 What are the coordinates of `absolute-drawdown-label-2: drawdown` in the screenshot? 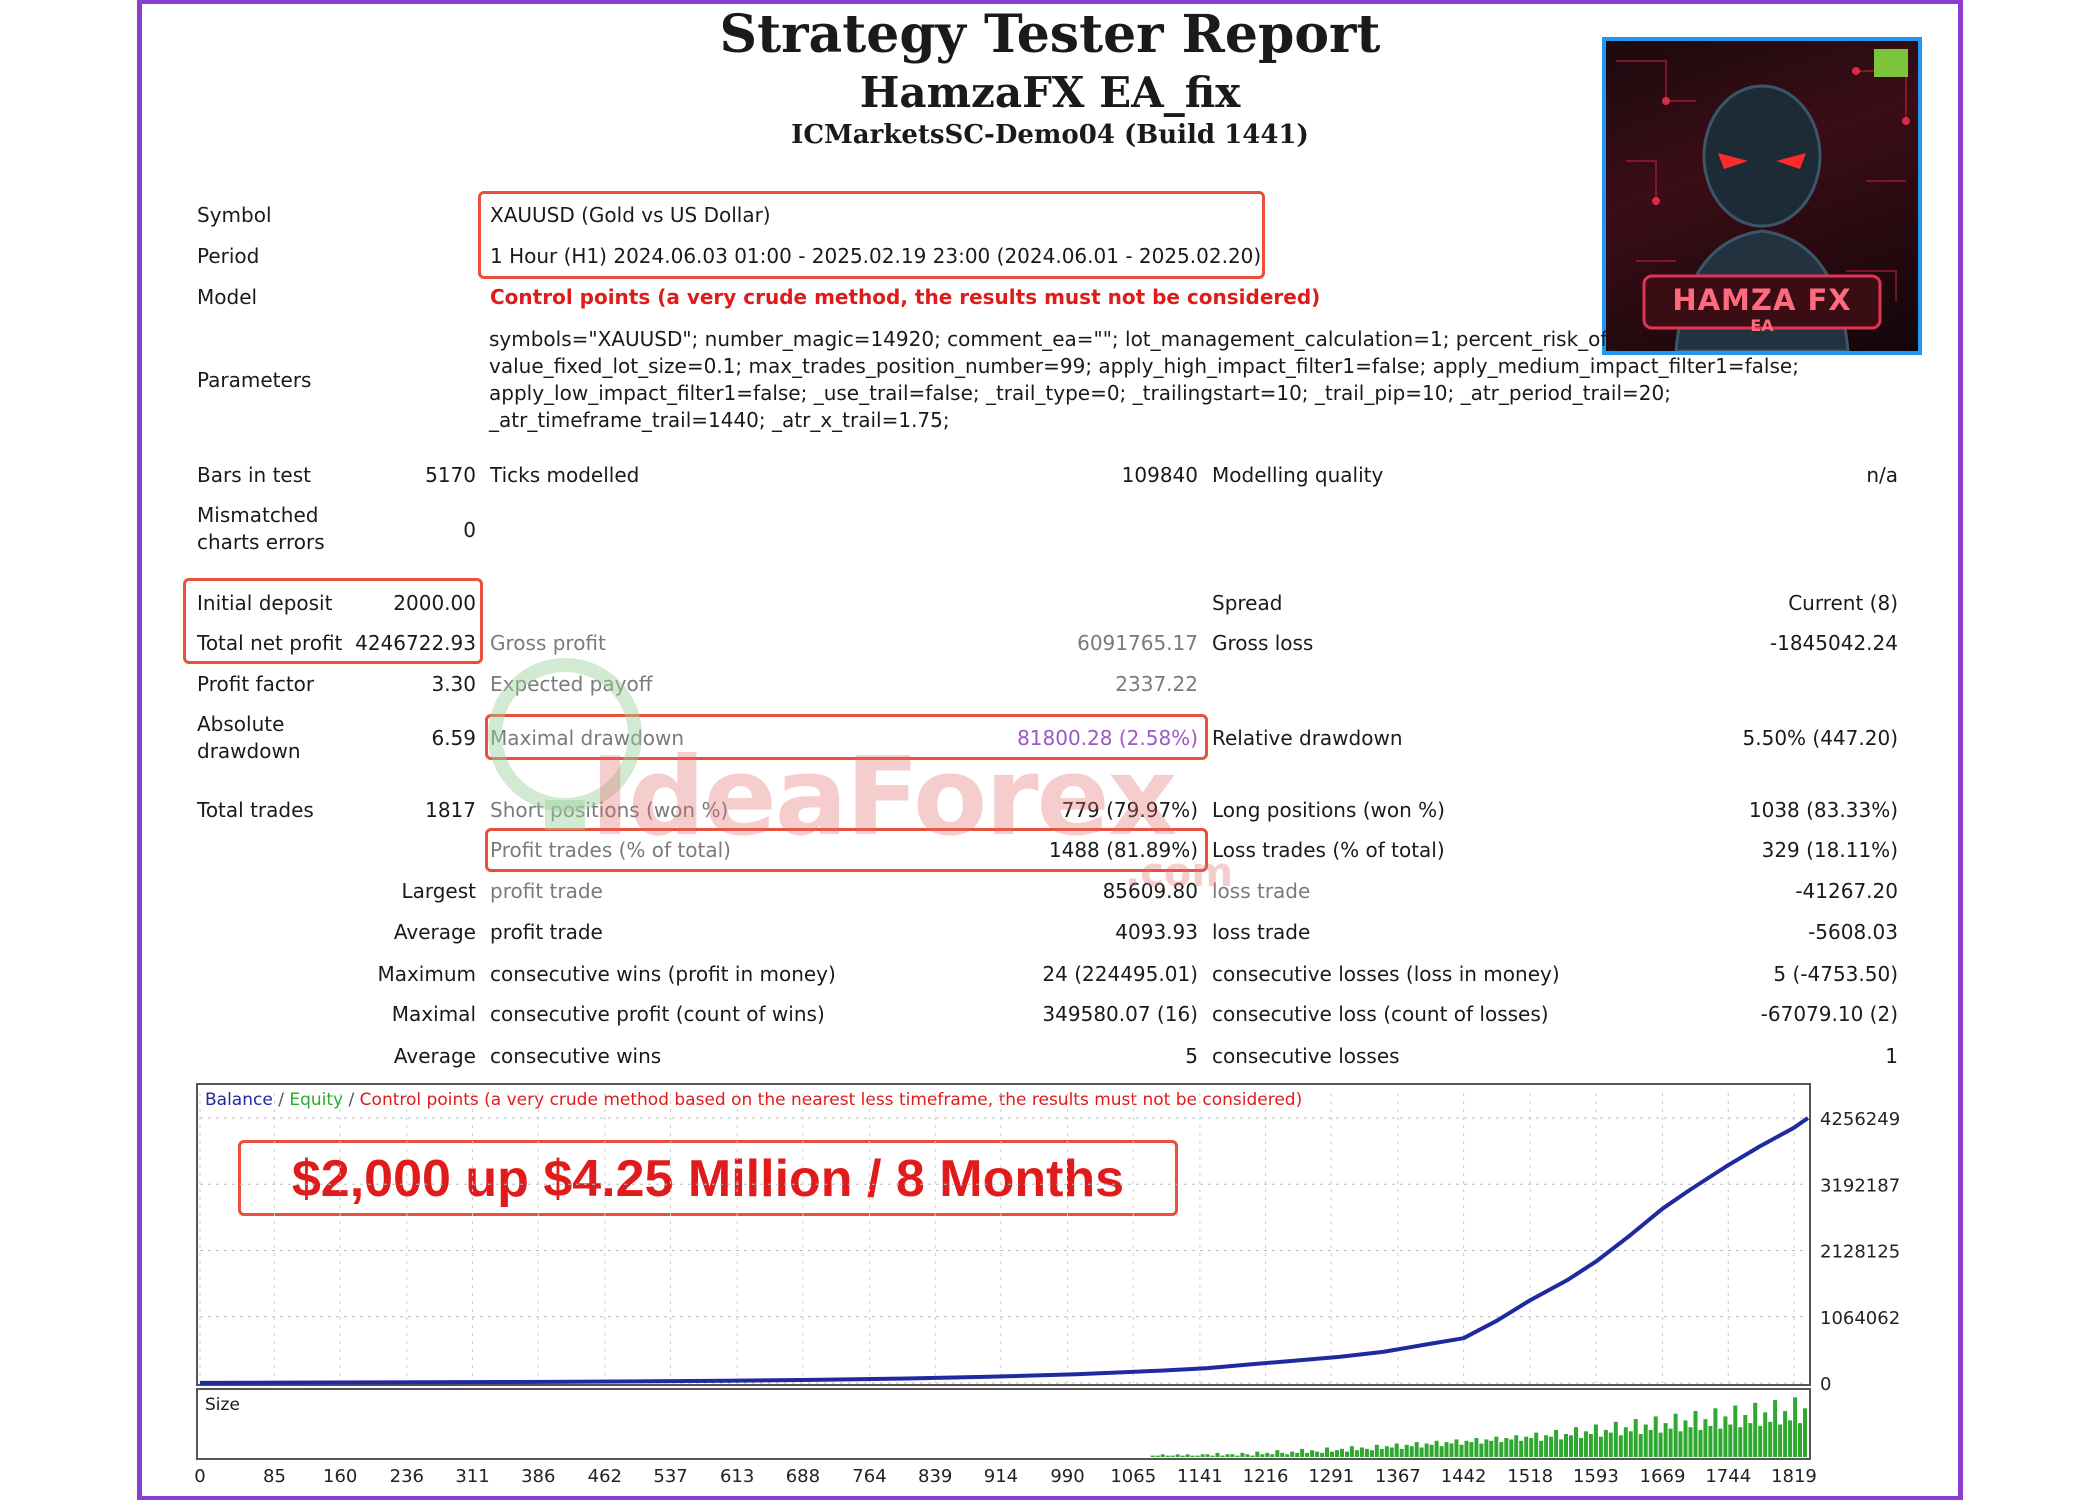 It's located at (249, 751).